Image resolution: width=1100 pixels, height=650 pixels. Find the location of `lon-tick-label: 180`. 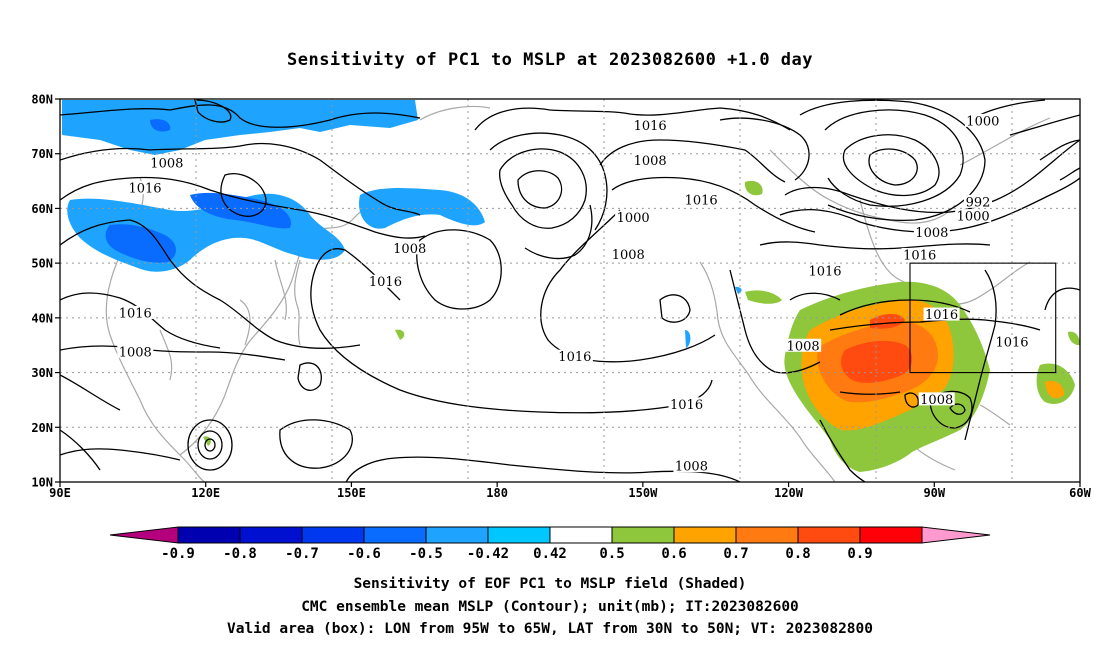

lon-tick-label: 180 is located at coordinates (497, 493).